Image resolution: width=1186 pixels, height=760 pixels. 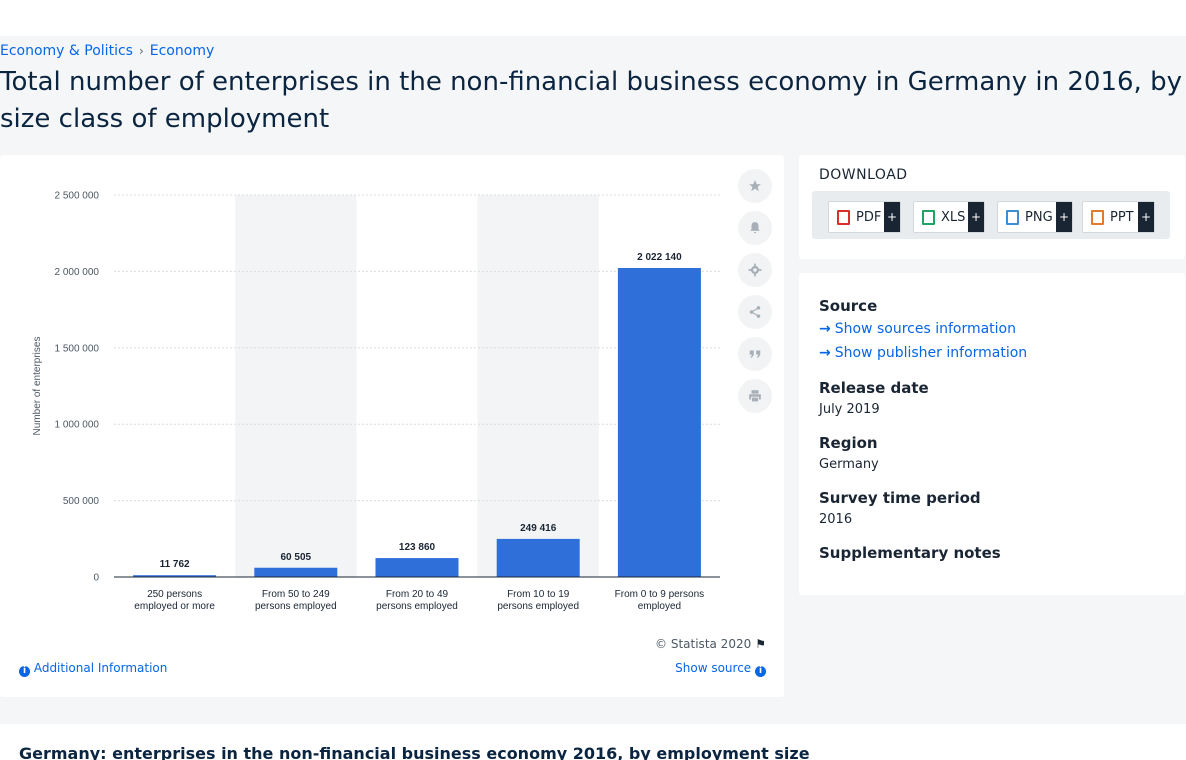 I want to click on region-value: Germany, so click(x=849, y=464).